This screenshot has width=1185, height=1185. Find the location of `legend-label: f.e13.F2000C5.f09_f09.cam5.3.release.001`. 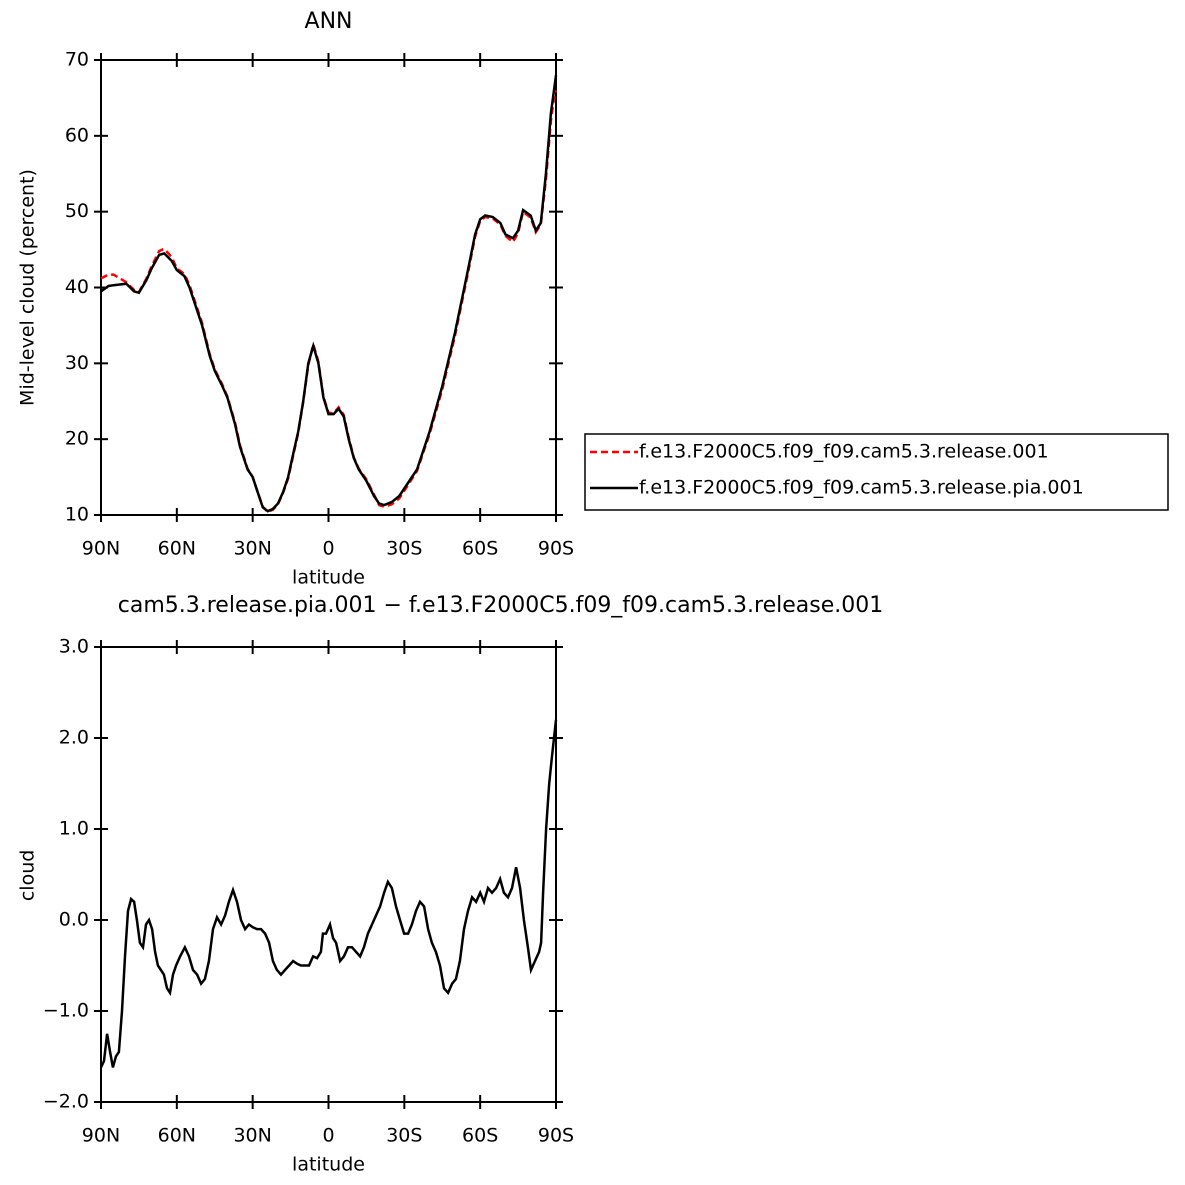

legend-label: f.e13.F2000C5.f09_f09.cam5.3.release.001 is located at coordinates (844, 452).